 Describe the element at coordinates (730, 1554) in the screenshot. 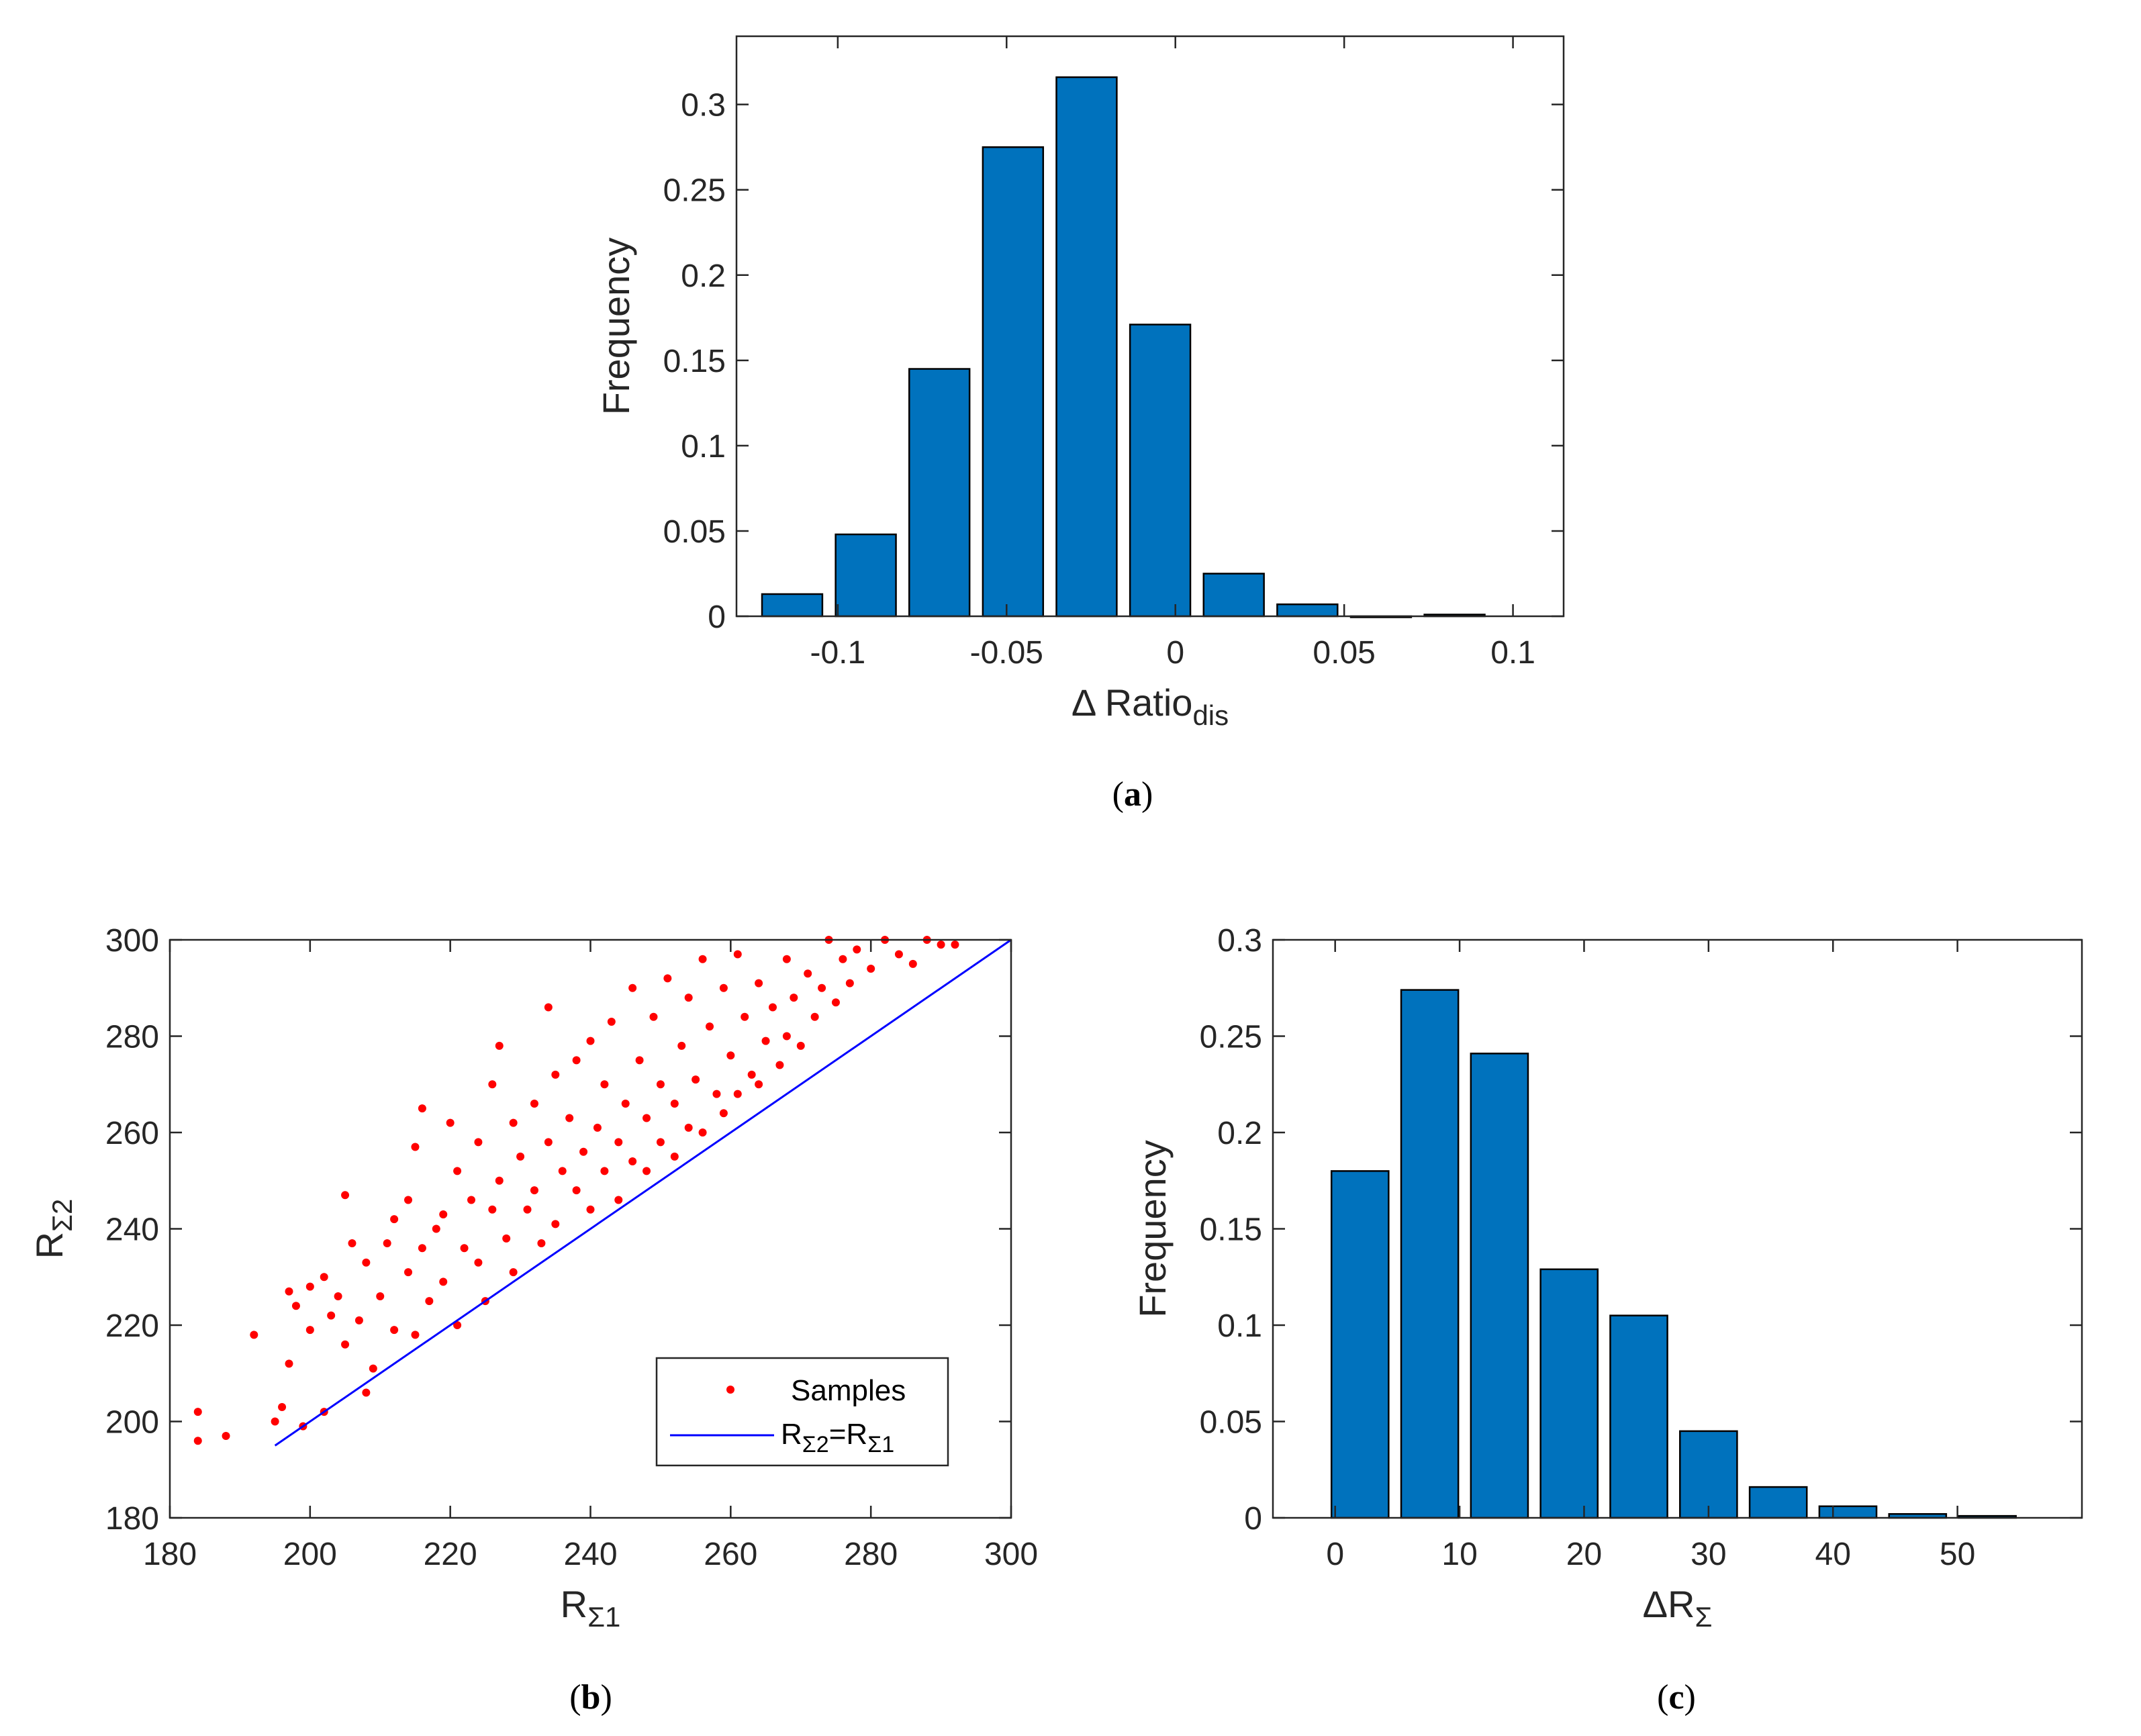

I see `x-tick-label: 260` at that location.